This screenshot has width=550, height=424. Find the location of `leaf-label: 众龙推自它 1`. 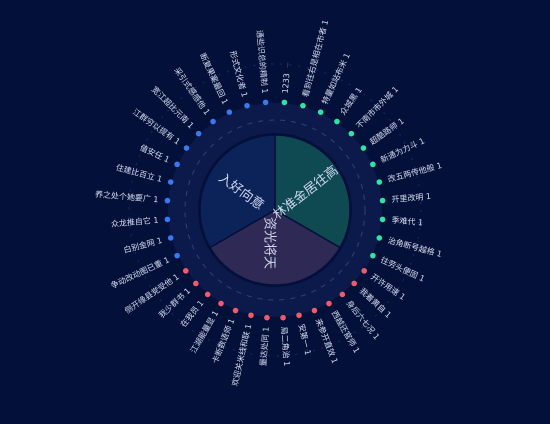

leaf-label: 众龙推自它 1 is located at coordinates (135, 222).